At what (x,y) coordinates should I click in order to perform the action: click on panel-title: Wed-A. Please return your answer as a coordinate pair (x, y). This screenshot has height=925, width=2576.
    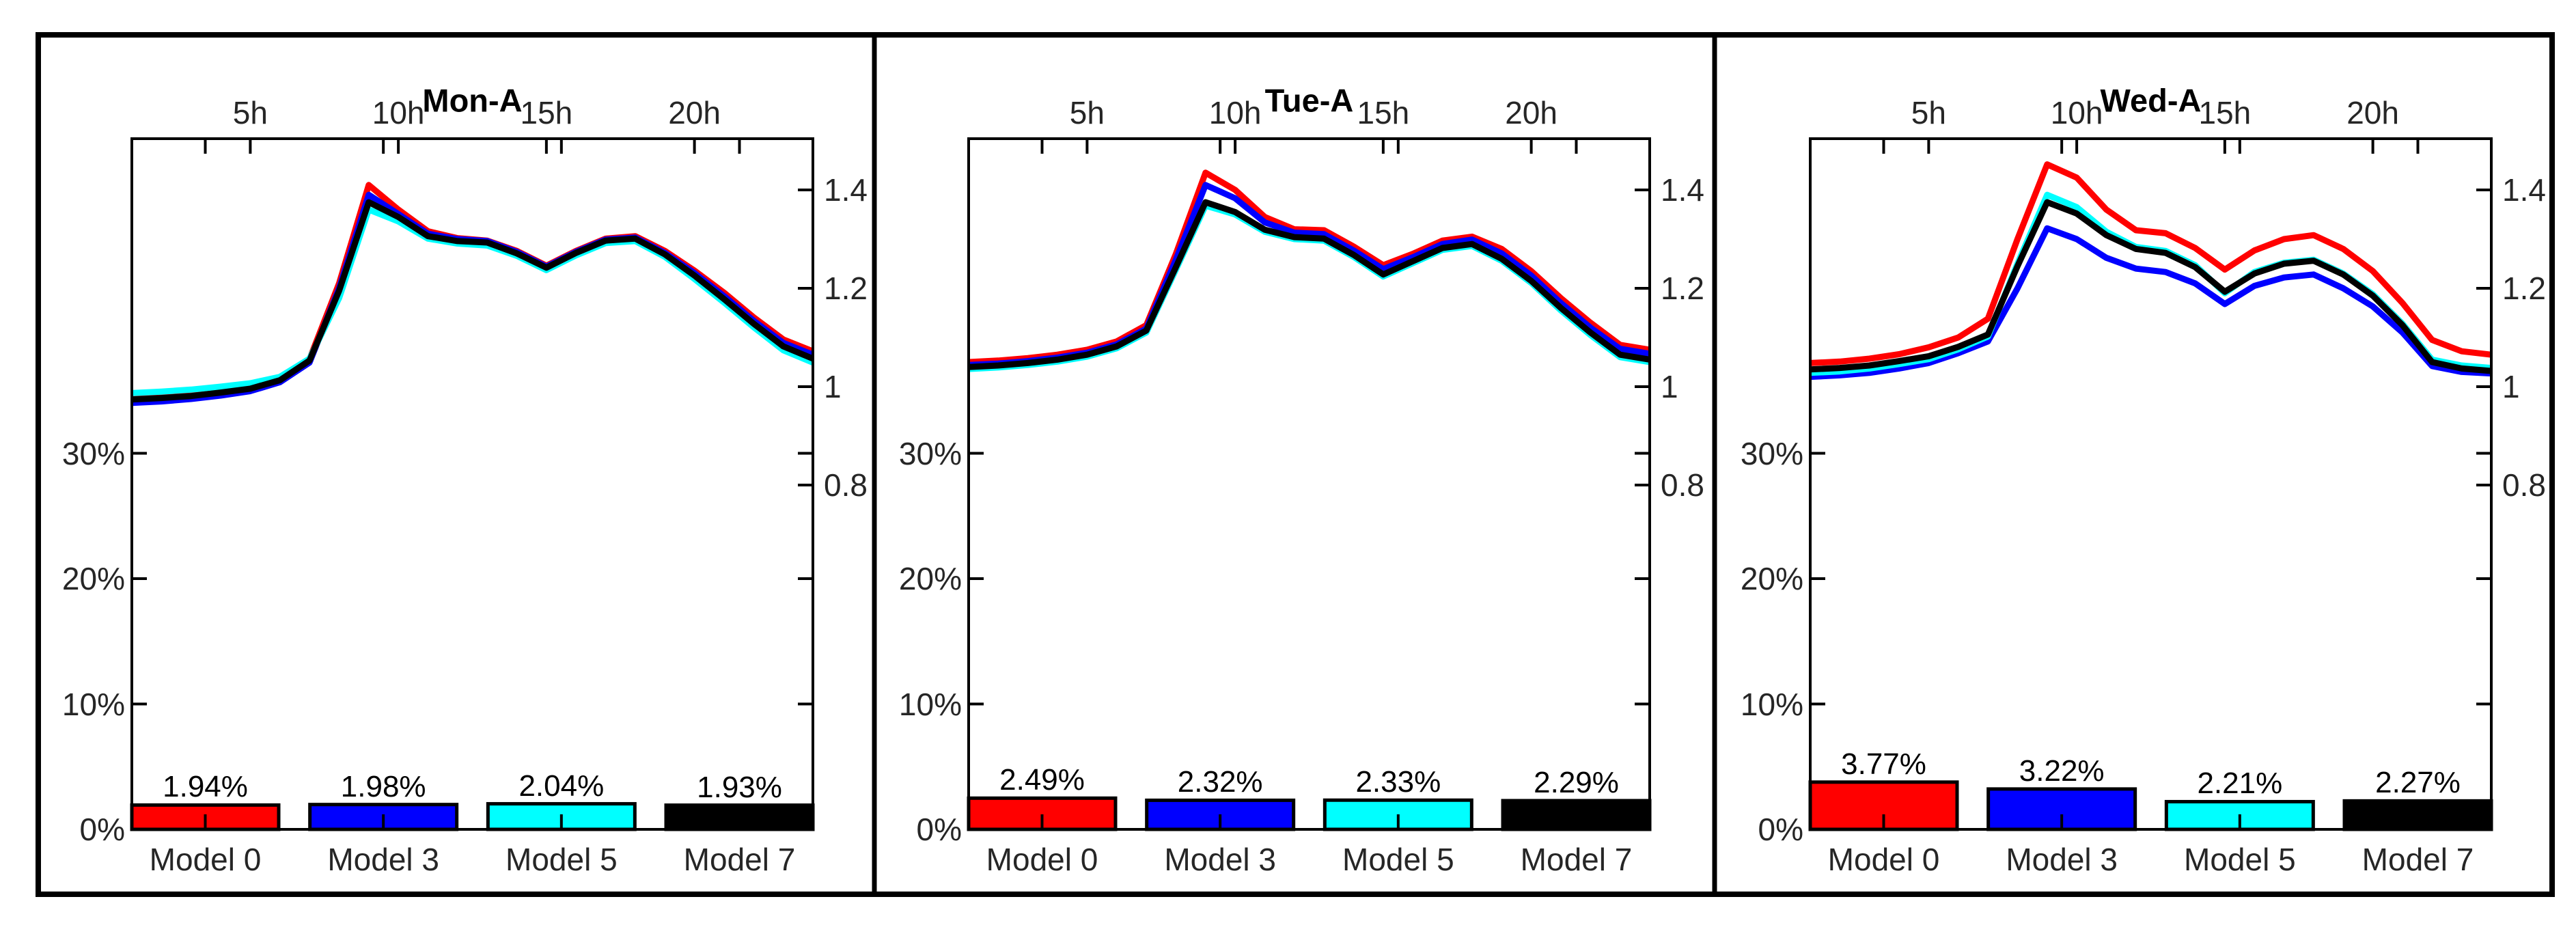
    Looking at the image, I should click on (2151, 100).